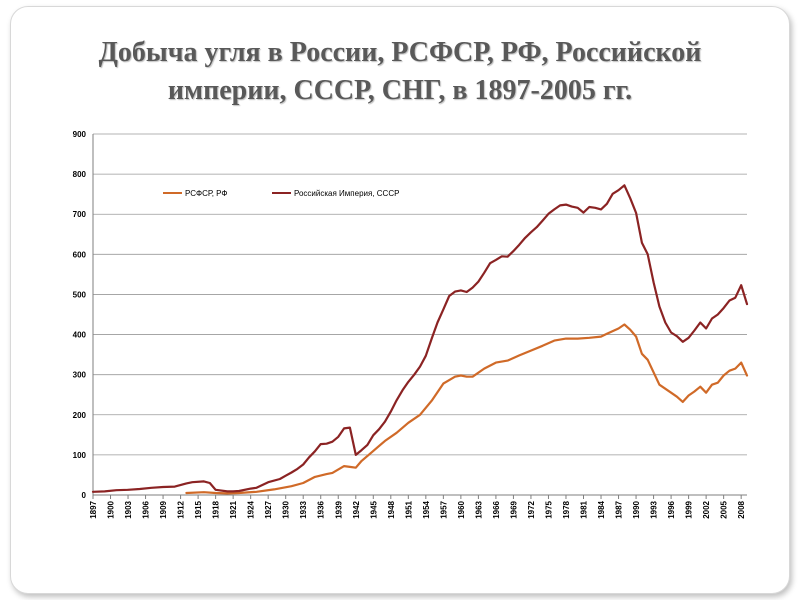  What do you see at coordinates (80, 214) in the screenshot?
I see `y-tick-label: 700` at bounding box center [80, 214].